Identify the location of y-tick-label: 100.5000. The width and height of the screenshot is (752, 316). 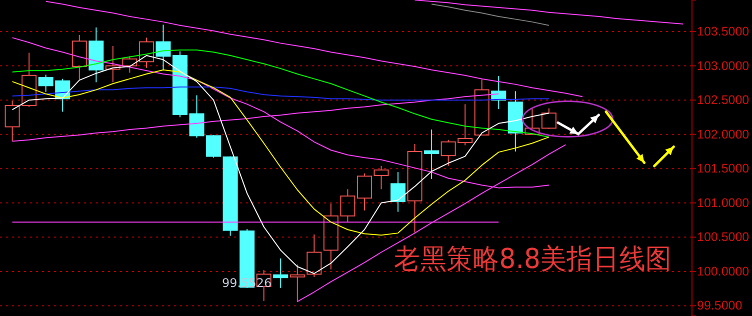
(723, 237).